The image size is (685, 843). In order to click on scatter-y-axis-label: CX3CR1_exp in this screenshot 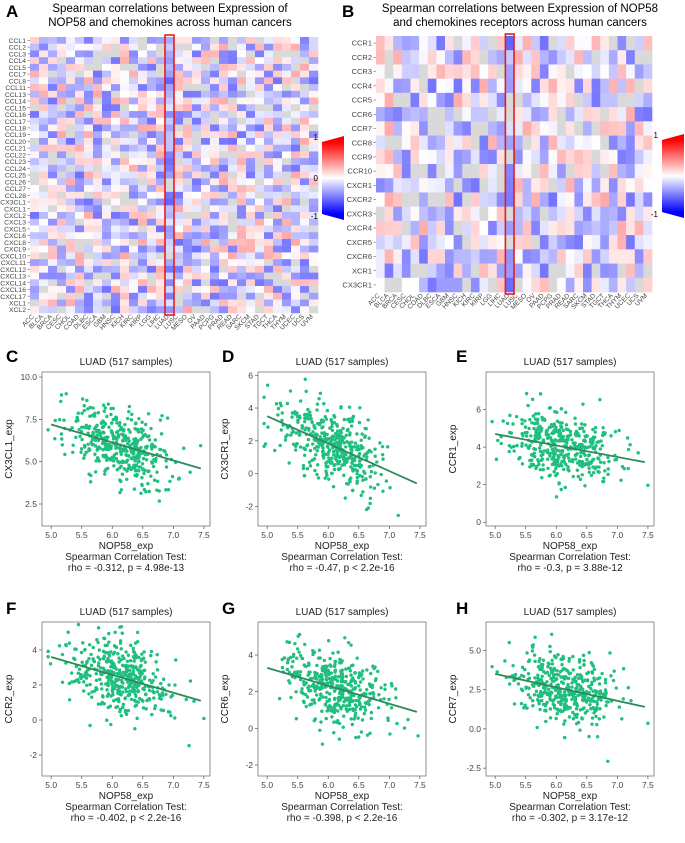, I will do `click(225, 449)`.